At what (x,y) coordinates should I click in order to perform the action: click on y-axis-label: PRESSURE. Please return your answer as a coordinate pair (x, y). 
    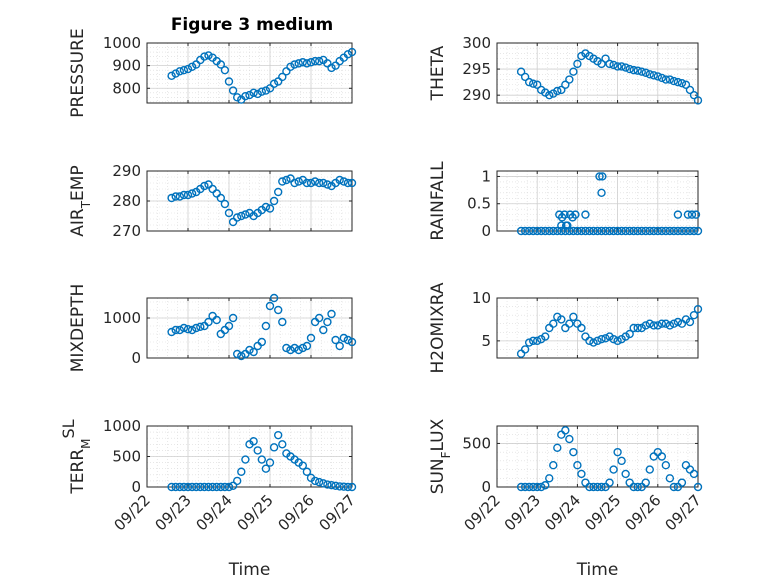
    Looking at the image, I should click on (78, 72).